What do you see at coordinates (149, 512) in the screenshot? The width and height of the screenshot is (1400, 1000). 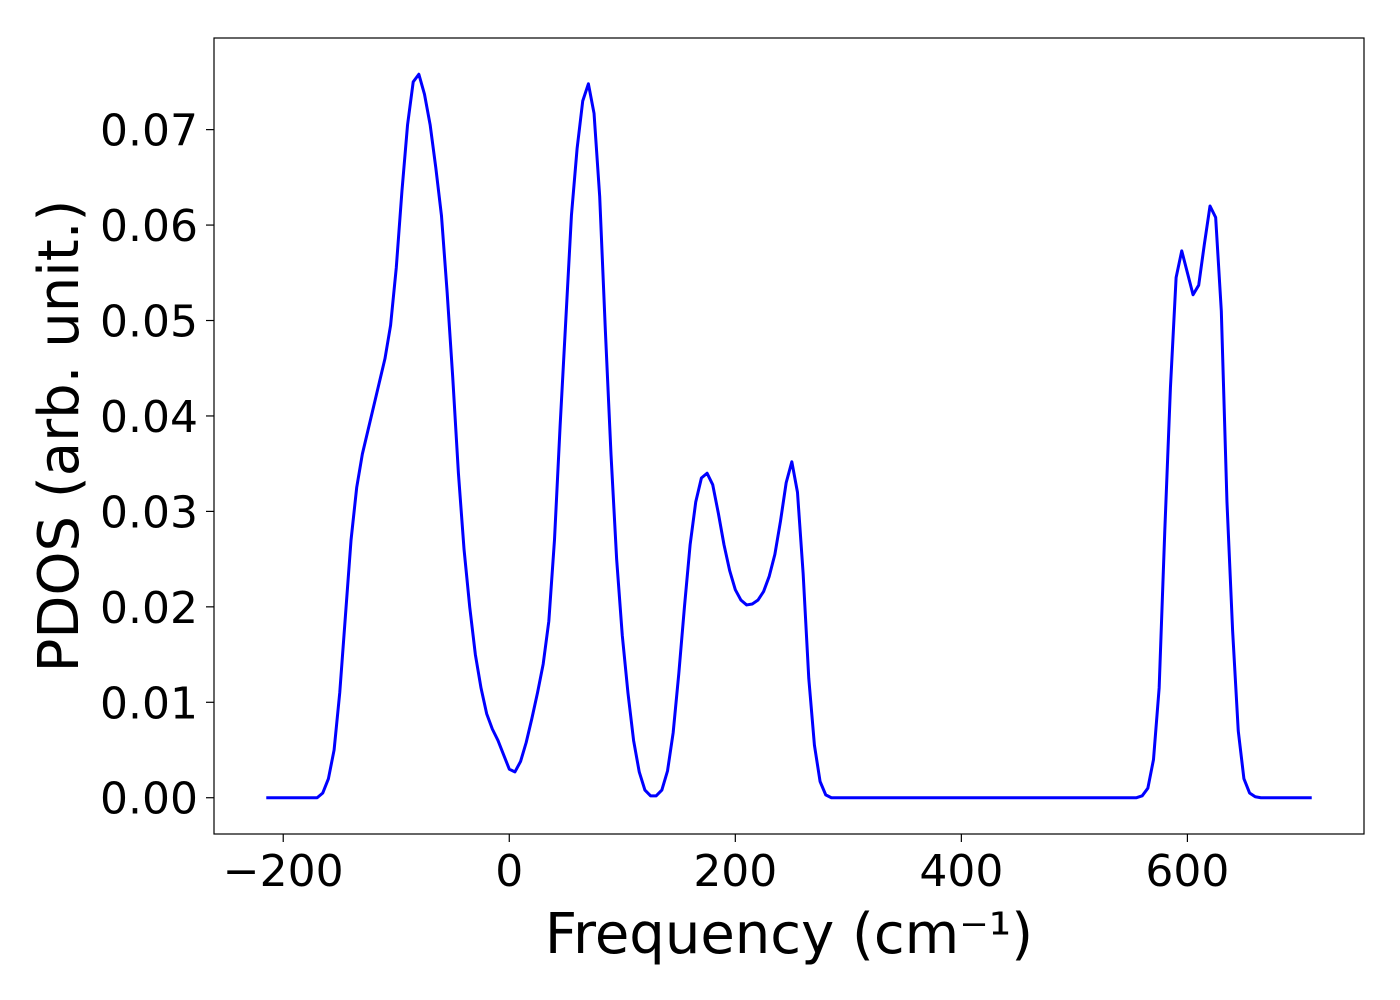 I see `y-tick-label: 0.03` at bounding box center [149, 512].